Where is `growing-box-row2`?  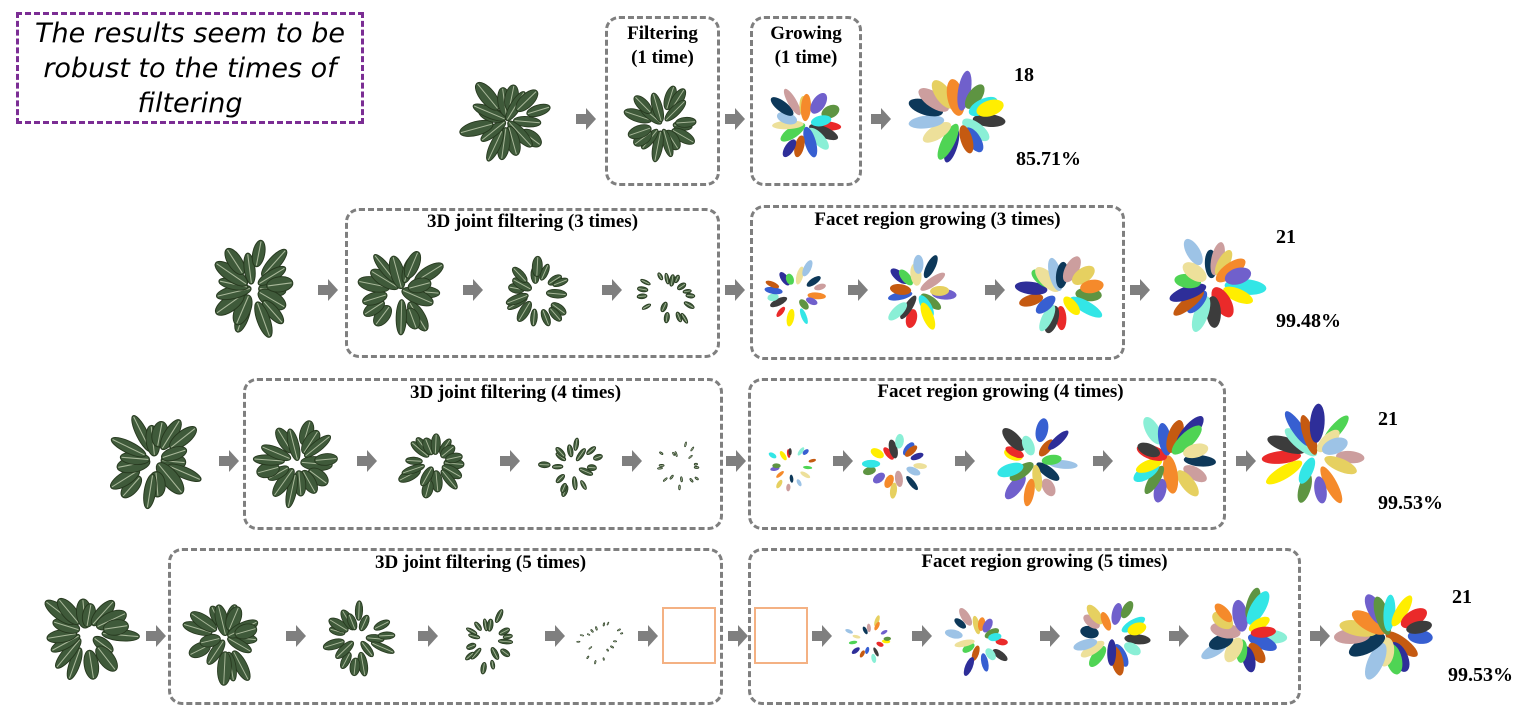
growing-box-row2 is located at coordinates (937, 282).